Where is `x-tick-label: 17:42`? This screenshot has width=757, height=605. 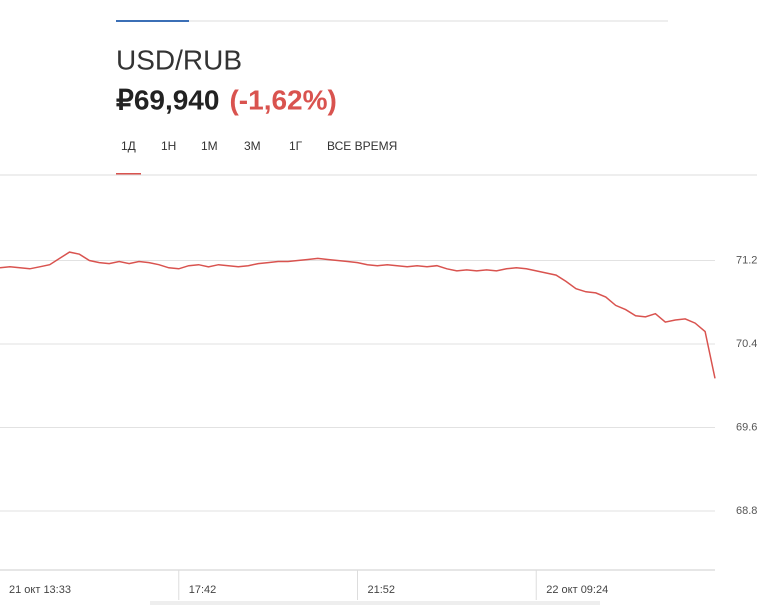
x-tick-label: 17:42 is located at coordinates (203, 590).